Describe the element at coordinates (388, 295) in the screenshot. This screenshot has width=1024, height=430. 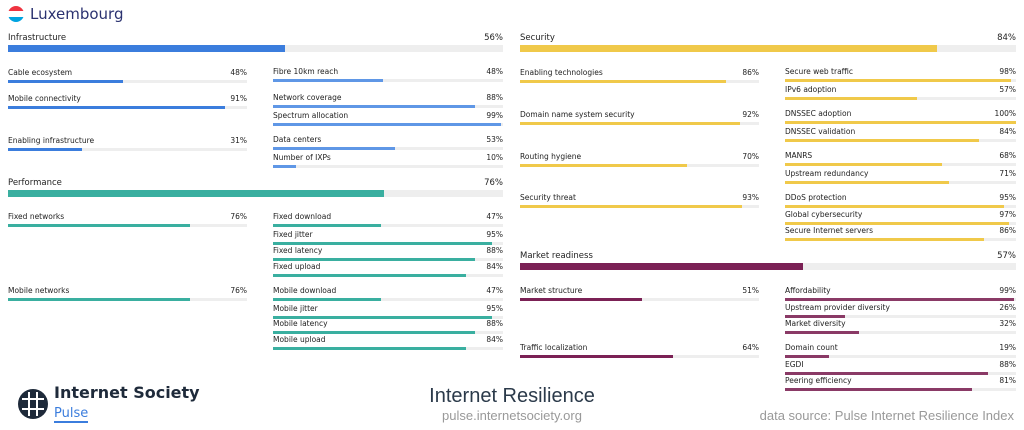
I see `sub-indicator-row: Mobile download 47%` at that location.